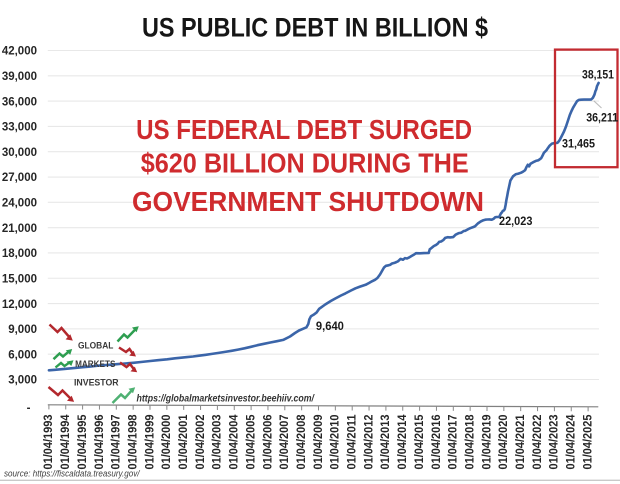  What do you see at coordinates (167, 442) in the screenshot?
I see `svg-text: 01/04/2000` at bounding box center [167, 442].